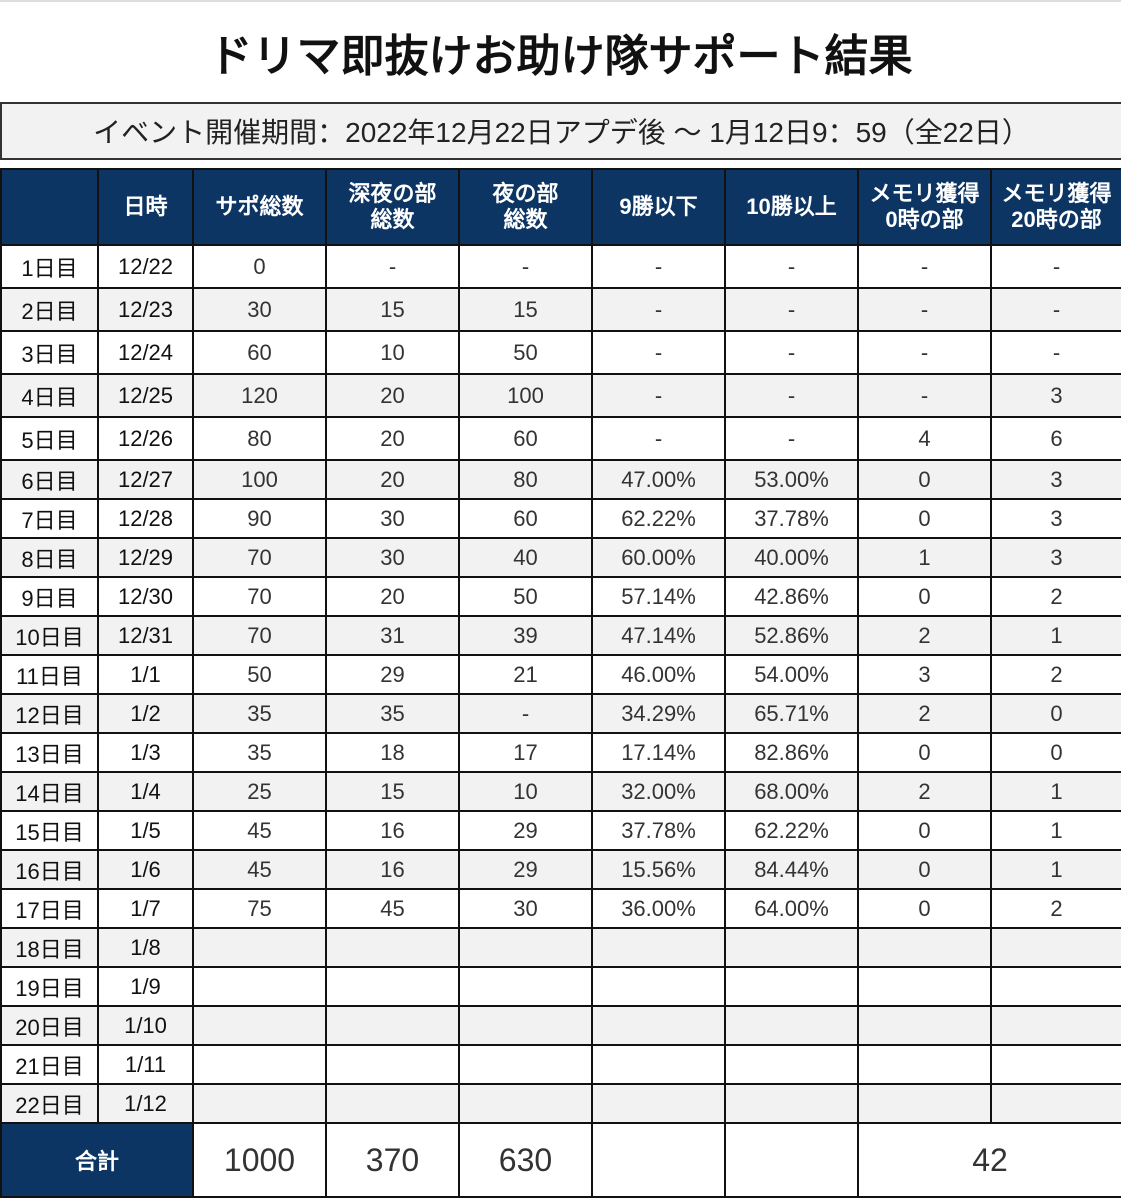 Image resolution: width=1121 pixels, height=1200 pixels. What do you see at coordinates (658, 791) in the screenshot?
I see `col-9wins-or-less-cell: 32.00%` at bounding box center [658, 791].